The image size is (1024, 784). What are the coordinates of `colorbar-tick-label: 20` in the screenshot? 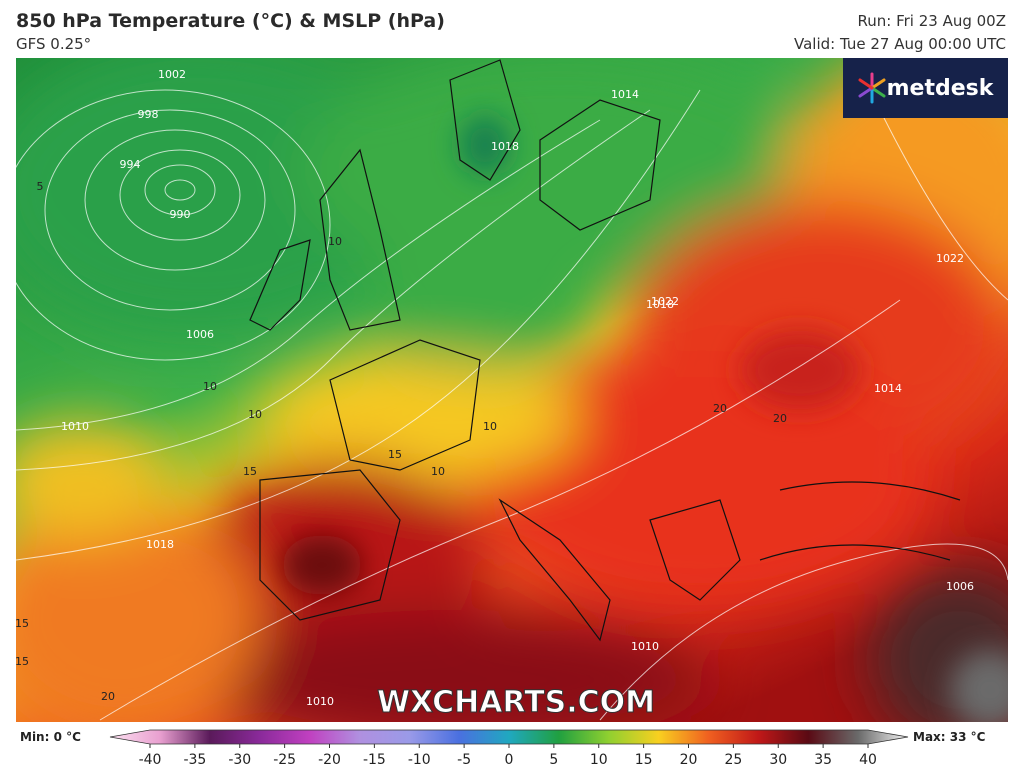 It's located at (689, 760).